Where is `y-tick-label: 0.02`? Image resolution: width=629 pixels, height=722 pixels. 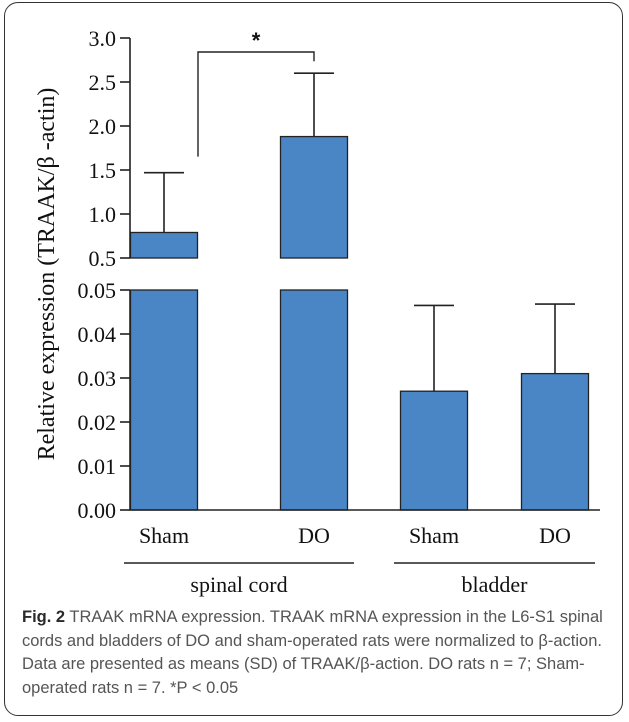 y-tick-label: 0.02 is located at coordinates (97, 422).